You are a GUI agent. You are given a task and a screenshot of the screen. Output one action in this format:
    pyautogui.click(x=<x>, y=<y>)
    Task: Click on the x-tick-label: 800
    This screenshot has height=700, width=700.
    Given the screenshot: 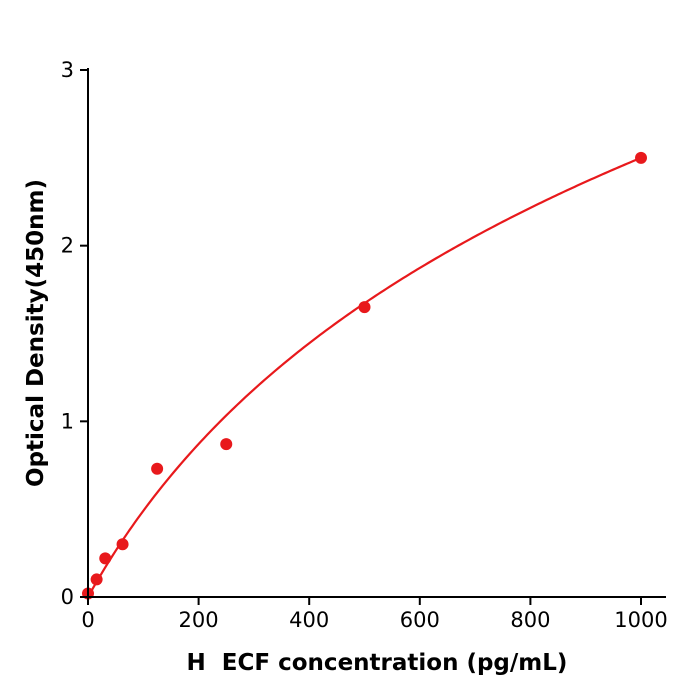 What is the action you would take?
    pyautogui.click(x=530, y=620)
    